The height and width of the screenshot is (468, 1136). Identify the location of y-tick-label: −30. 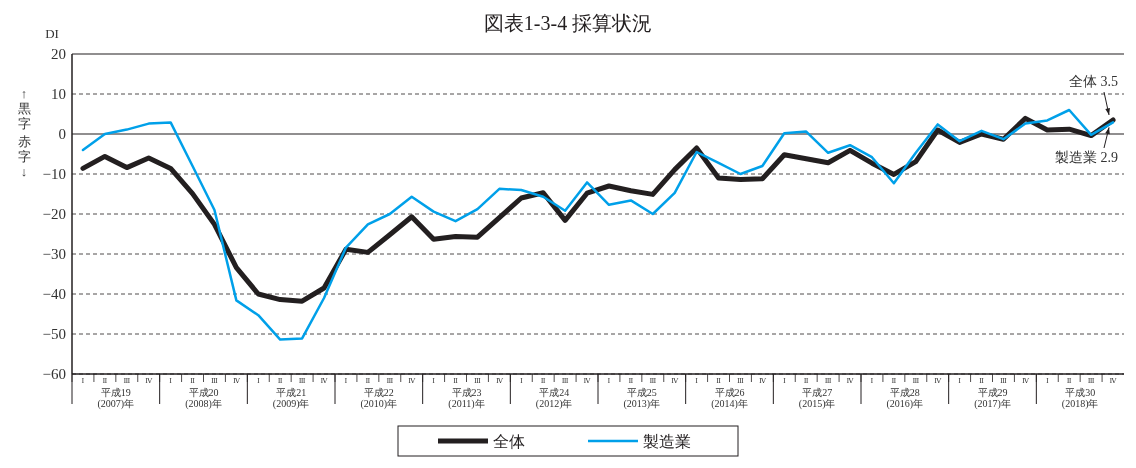
(54, 254).